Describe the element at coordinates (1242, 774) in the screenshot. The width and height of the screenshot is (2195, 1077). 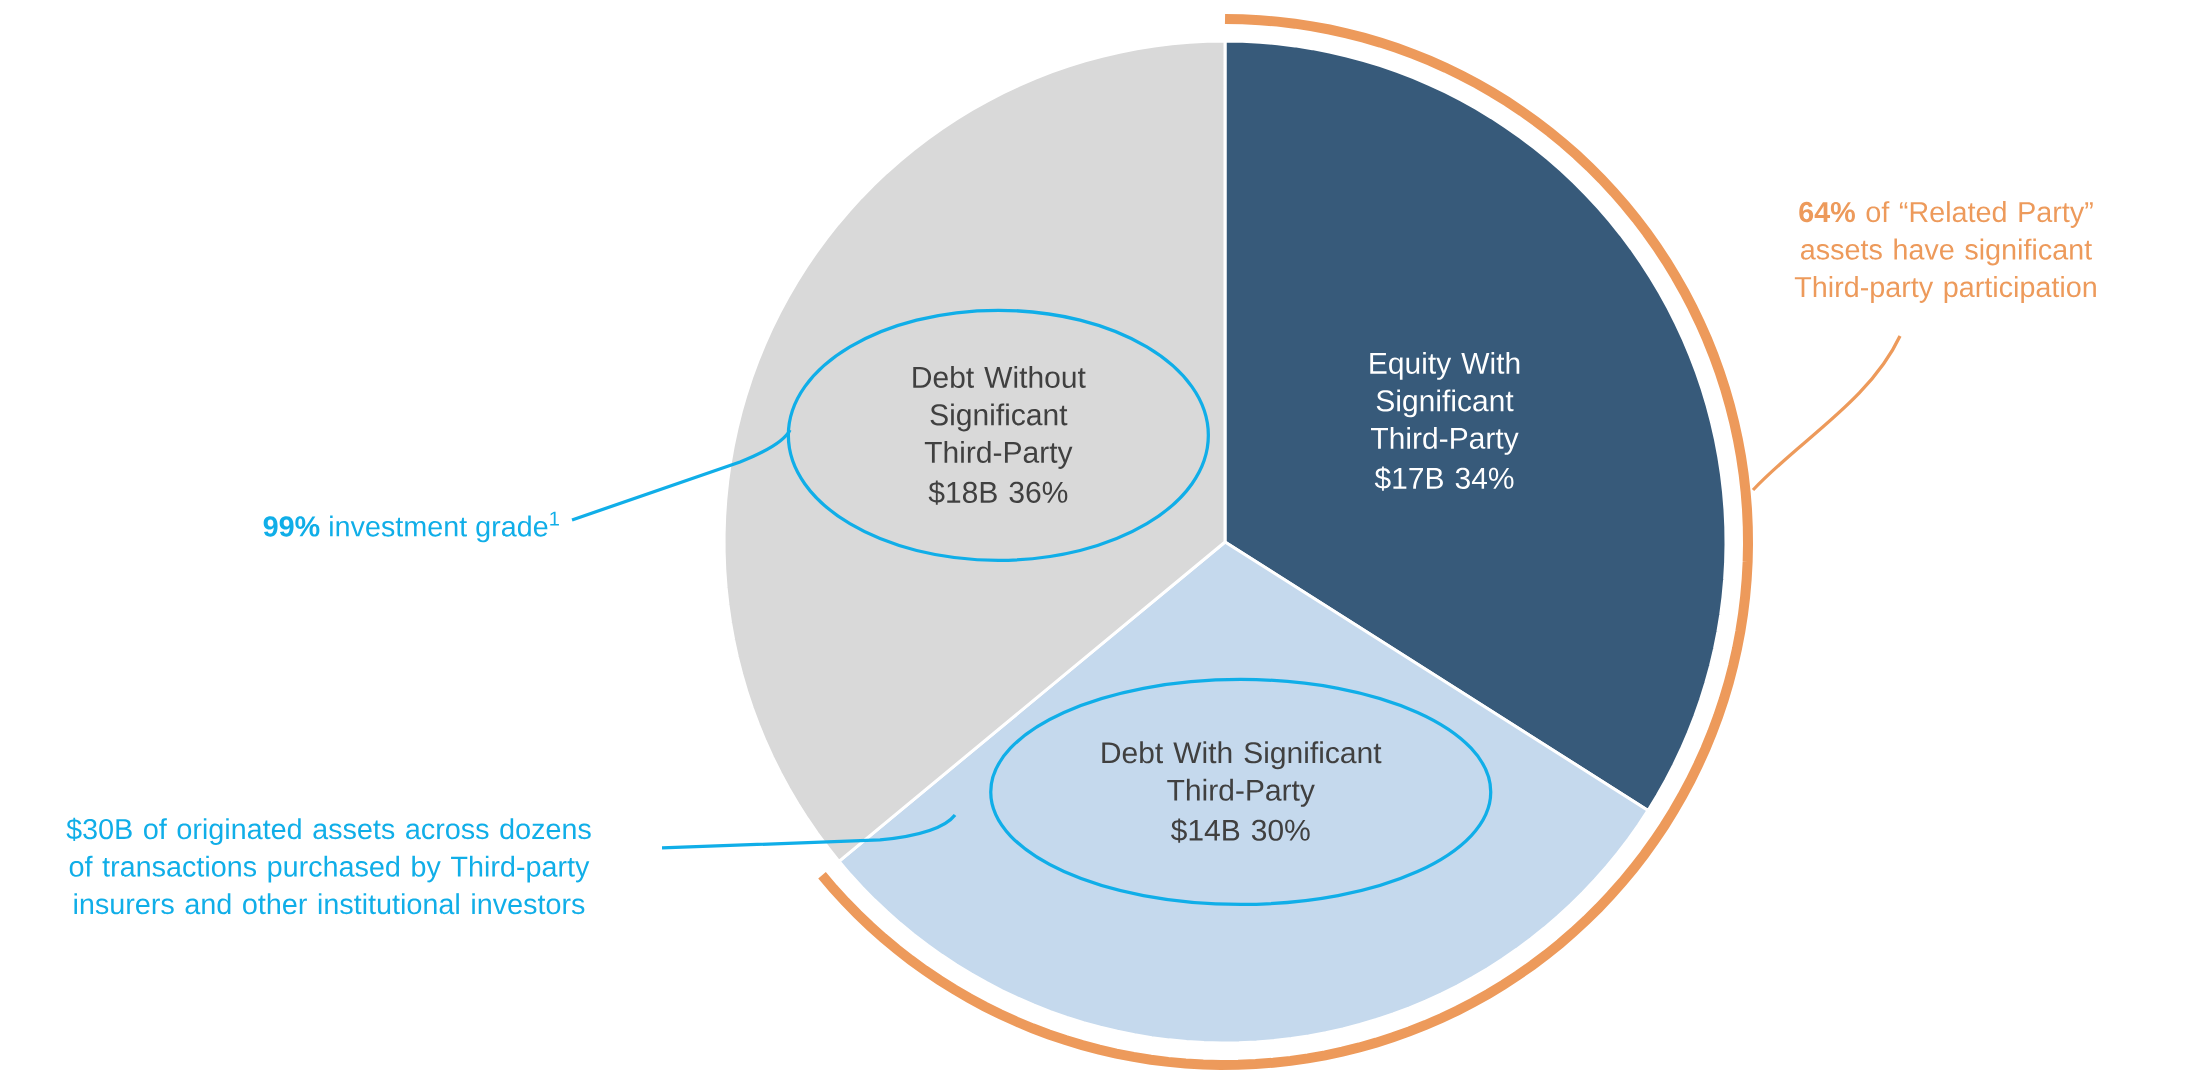
I see `slice-label: Debt With Significant Third-Party` at that location.